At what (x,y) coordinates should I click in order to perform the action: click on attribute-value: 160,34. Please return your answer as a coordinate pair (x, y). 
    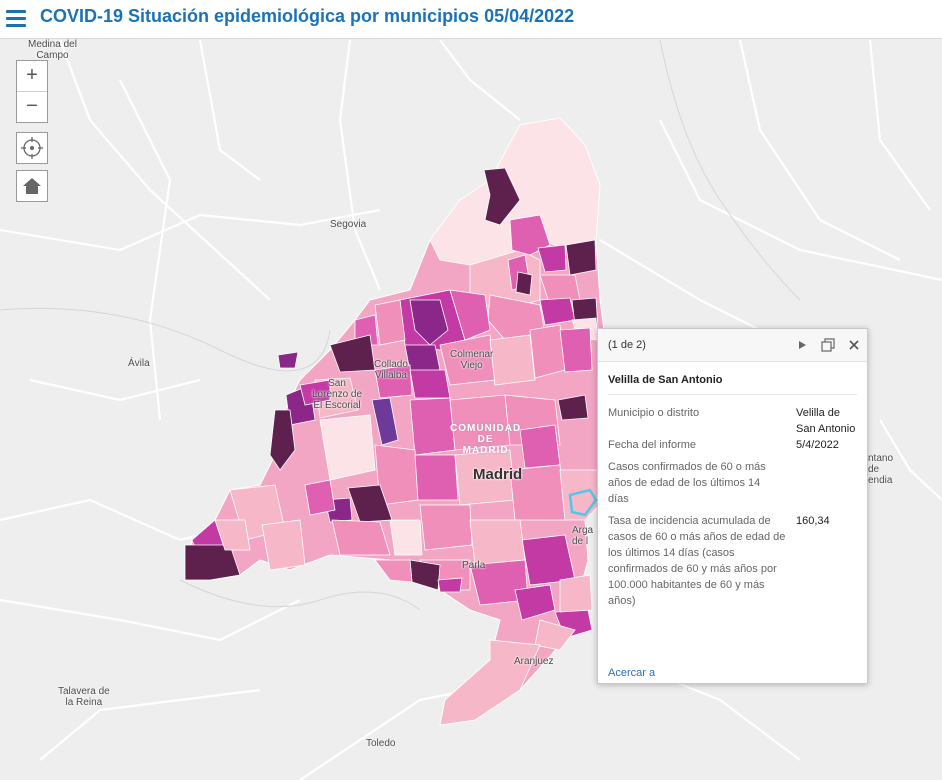
    Looking at the image, I should click on (813, 521).